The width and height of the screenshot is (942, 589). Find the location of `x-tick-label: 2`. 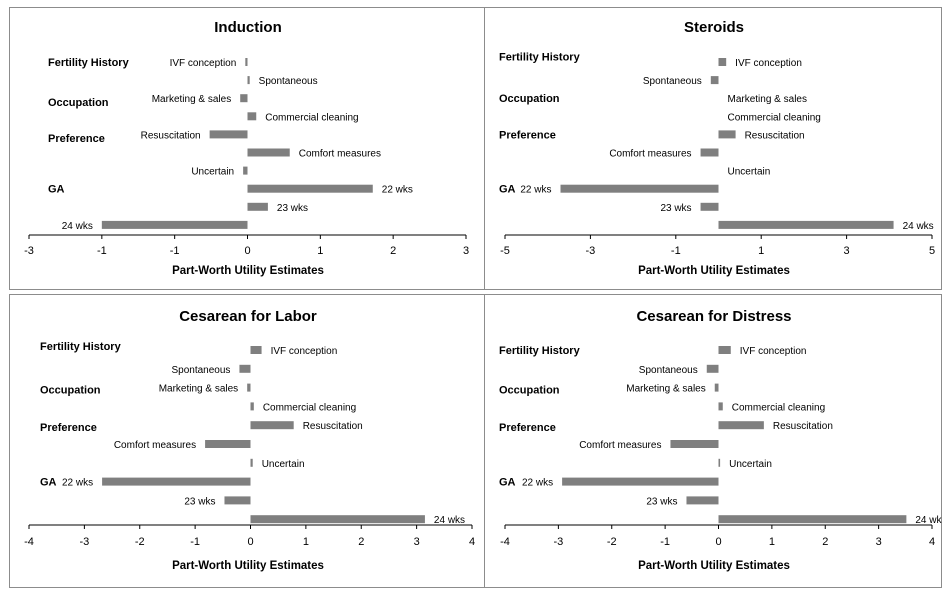

x-tick-label: 2 is located at coordinates (361, 542).